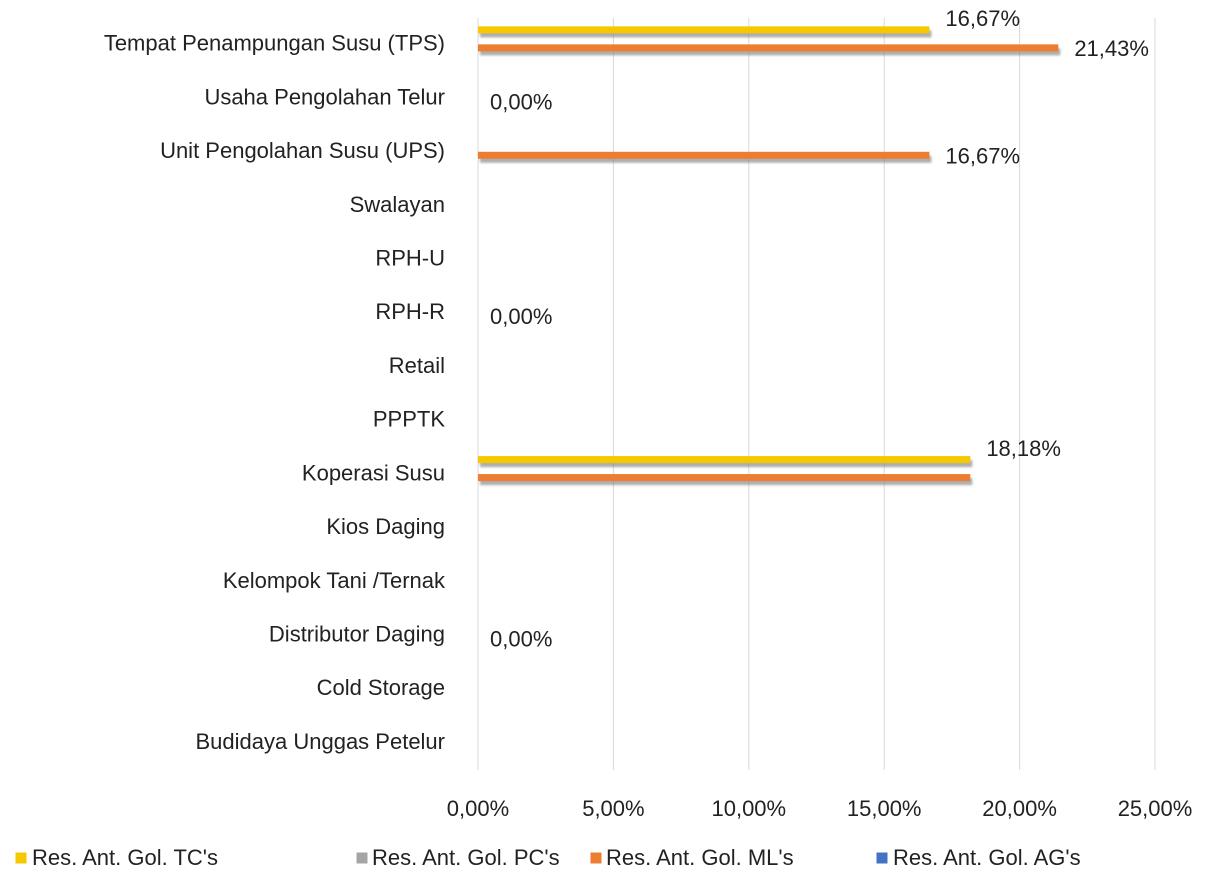 This screenshot has width=1210, height=886. I want to click on legend-label: Res. Ant. Gol. AG's, so click(987, 857).